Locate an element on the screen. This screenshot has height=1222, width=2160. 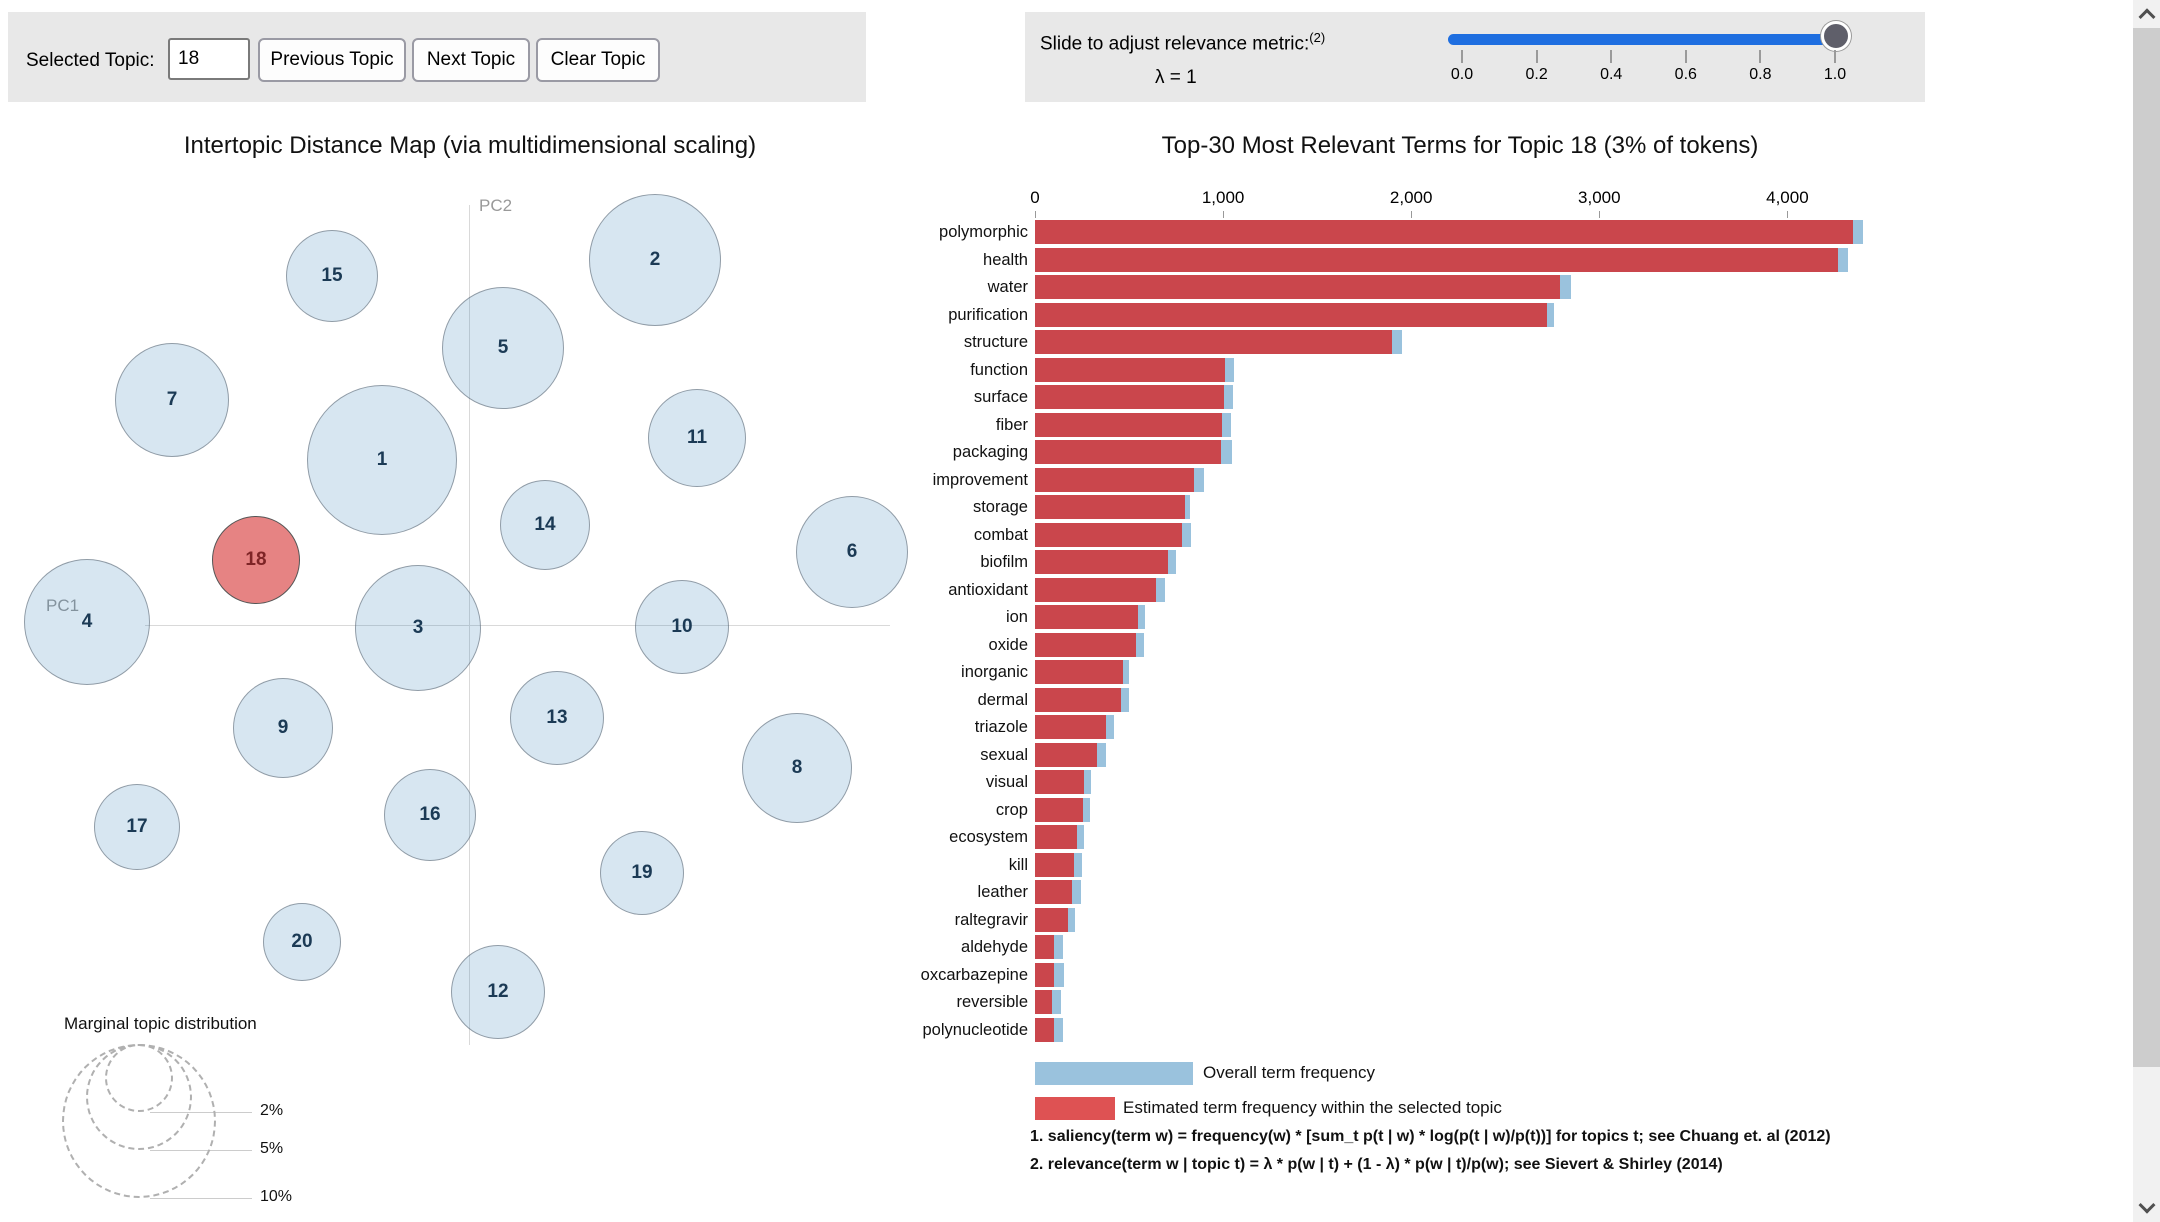
topic-bubble-number: 1 is located at coordinates (382, 459).